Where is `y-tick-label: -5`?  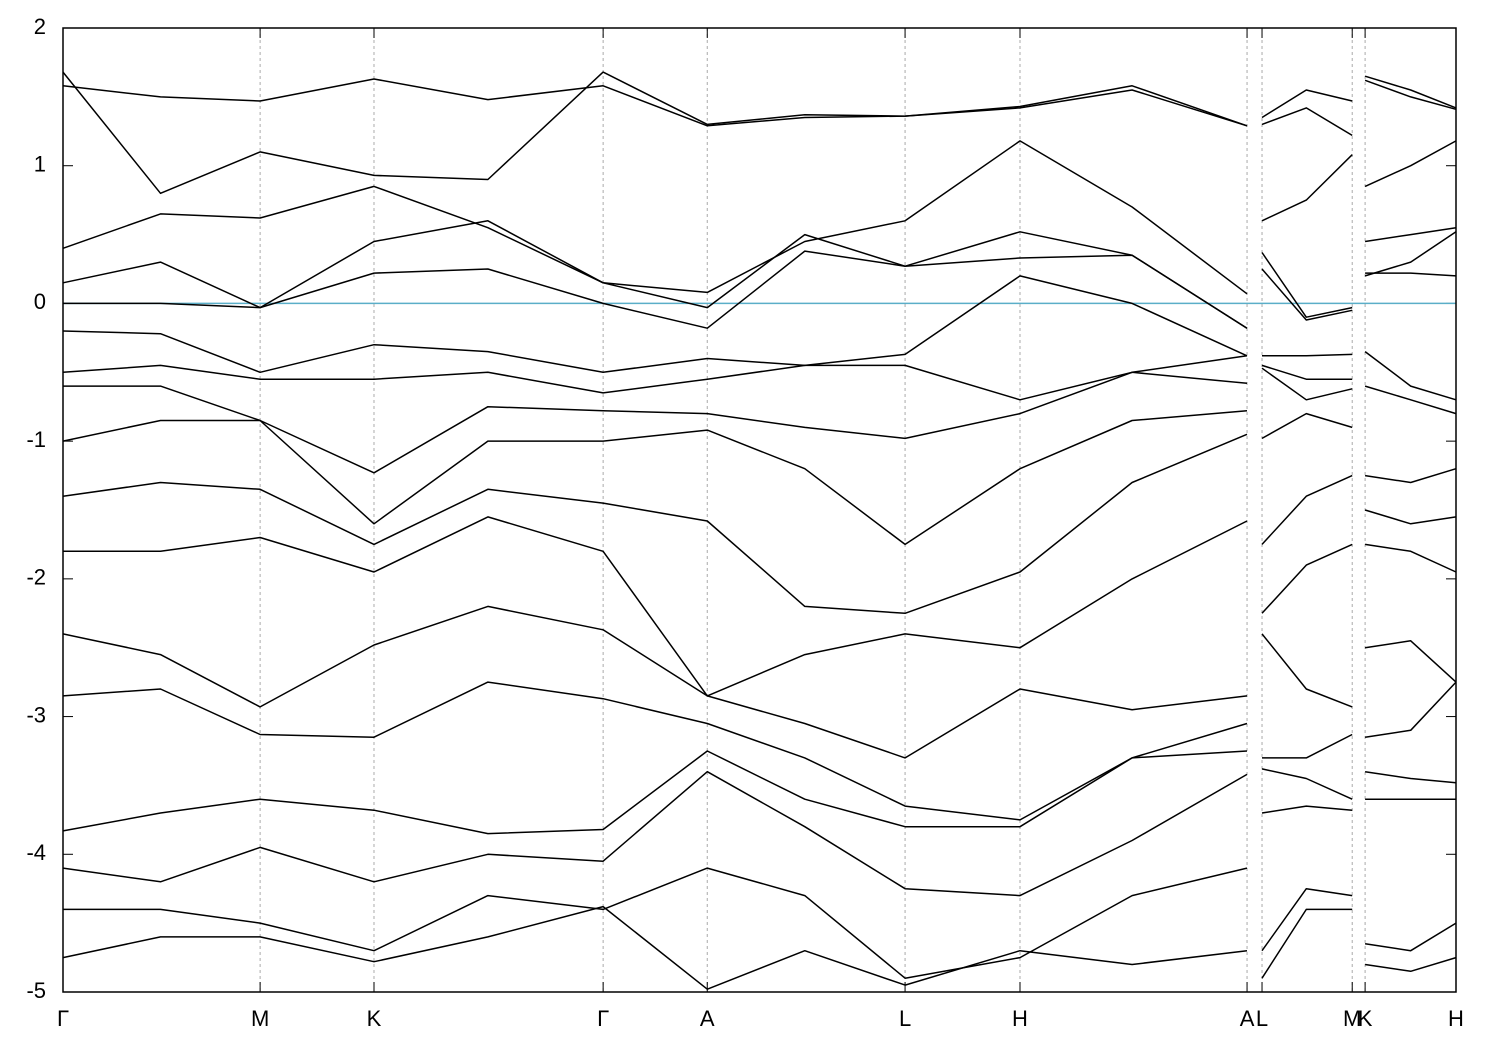
y-tick-label: -5 is located at coordinates (36, 990).